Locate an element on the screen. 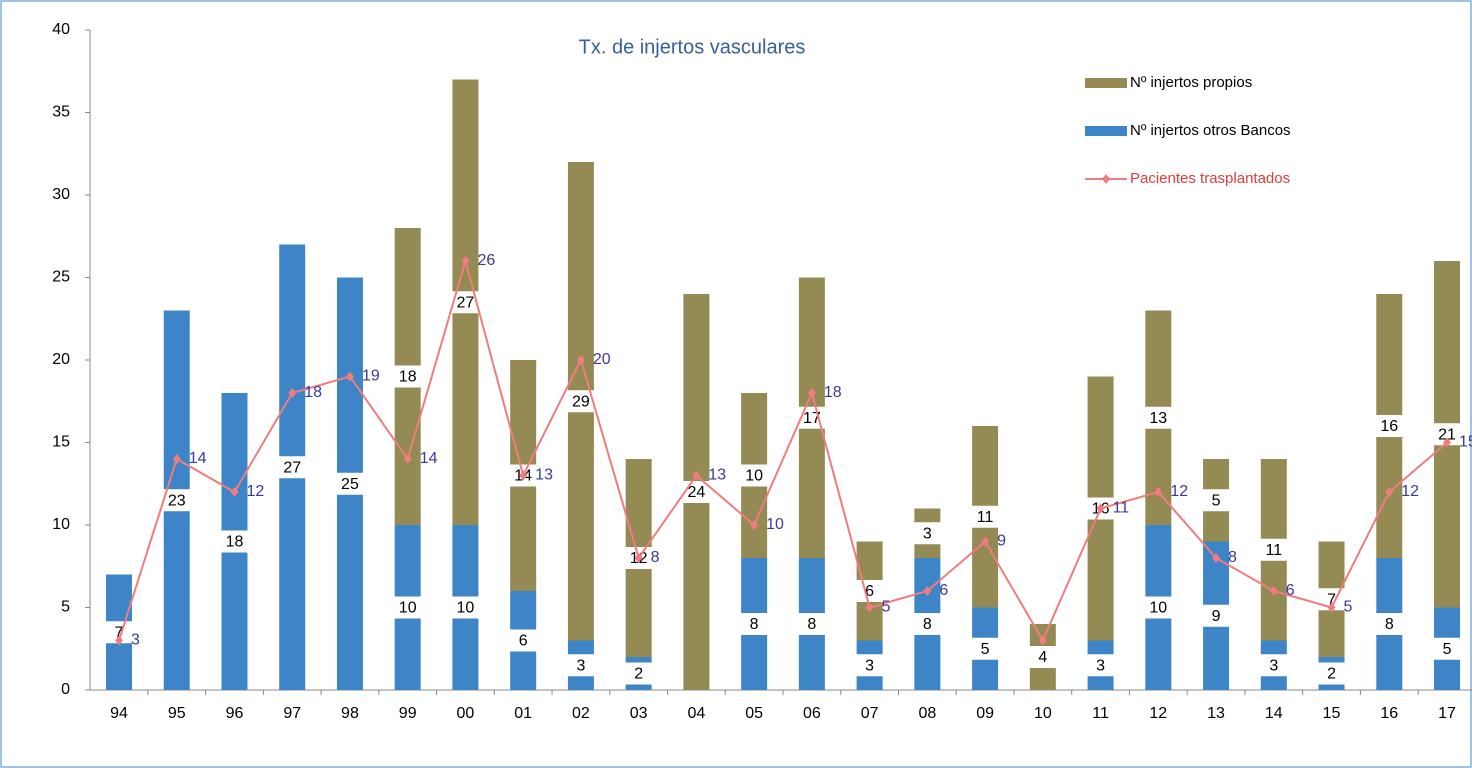  x-tick-label: 16 is located at coordinates (1389, 713).